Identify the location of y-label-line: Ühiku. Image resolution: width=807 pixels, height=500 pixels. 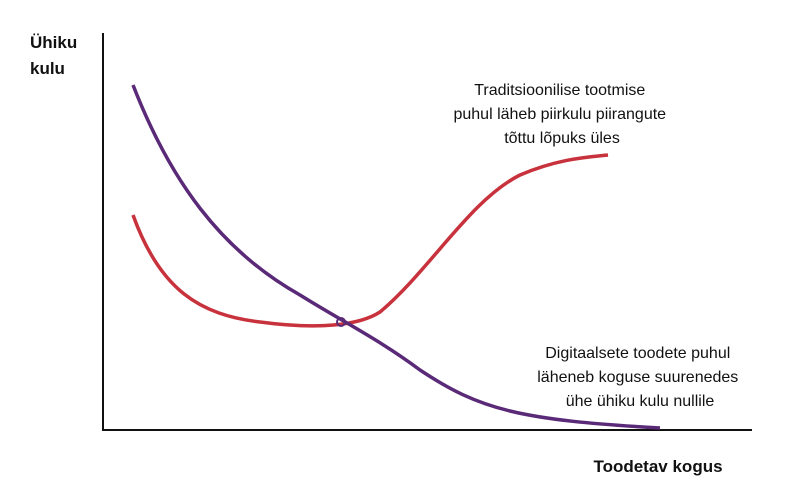
(53, 42).